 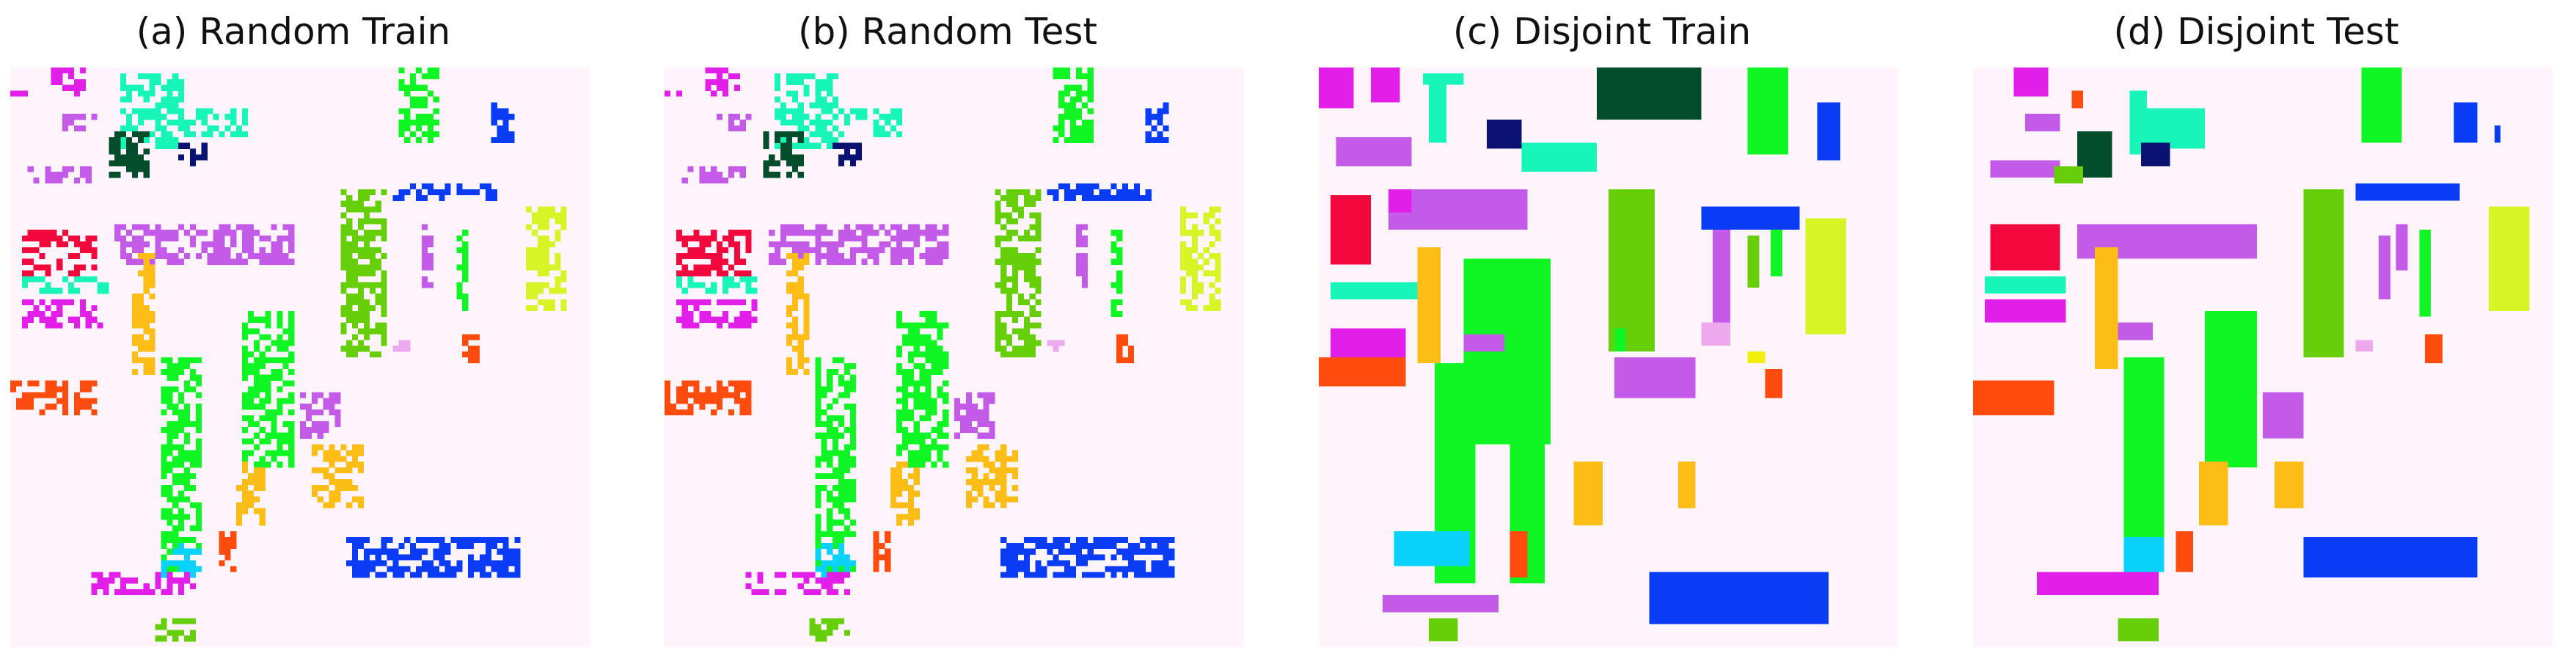 I want to click on panel-title: (d) Disjoint Test, so click(x=2256, y=31).